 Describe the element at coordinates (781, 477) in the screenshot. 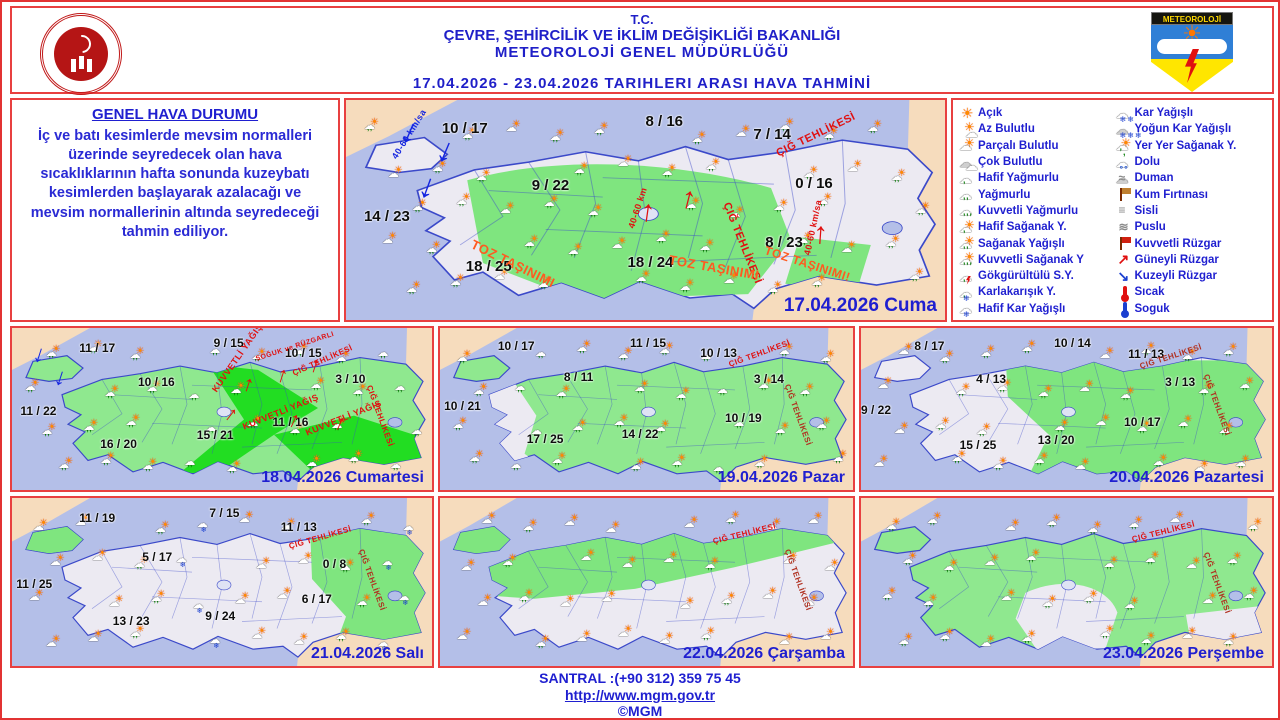

I see `map-date-label: 19.04.2026 Pazar` at that location.